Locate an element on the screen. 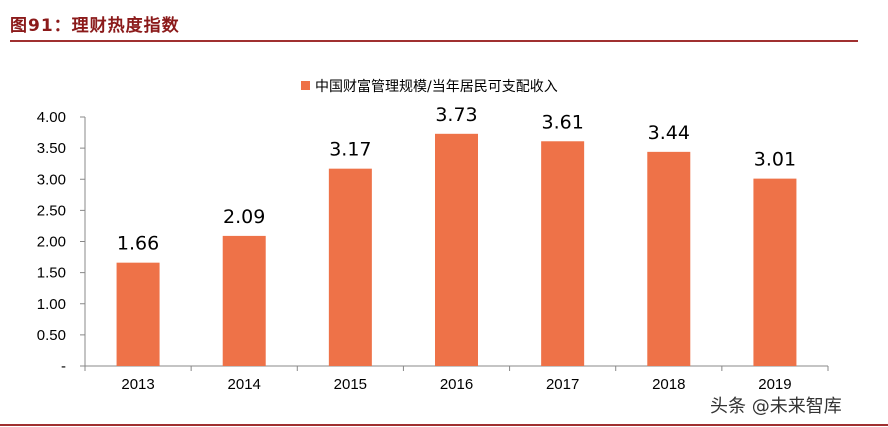  title-divider is located at coordinates (434, 41).